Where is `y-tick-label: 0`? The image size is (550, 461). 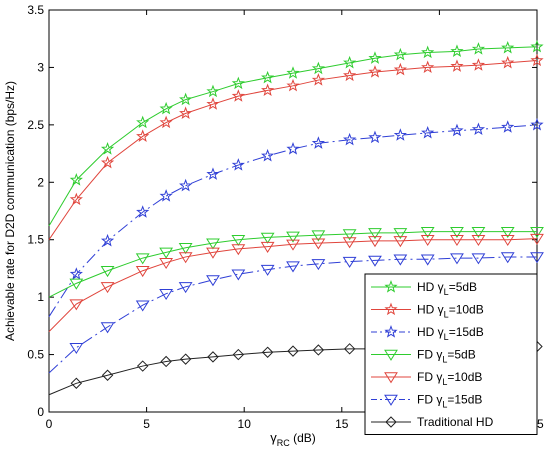
y-tick-label: 0 is located at coordinates (40, 412).